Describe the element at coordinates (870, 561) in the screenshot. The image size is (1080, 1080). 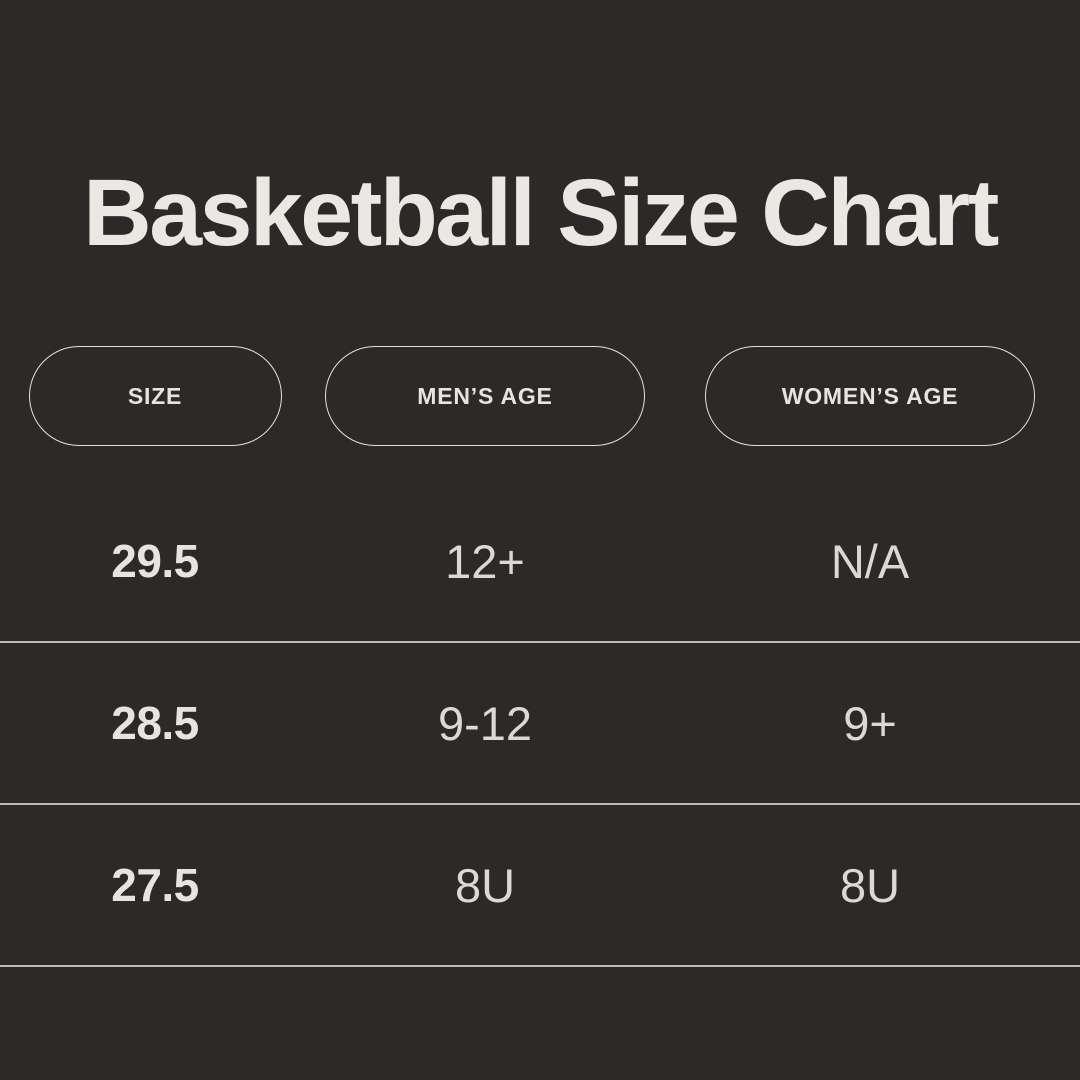
I see `womens-age-value: N/A` at that location.